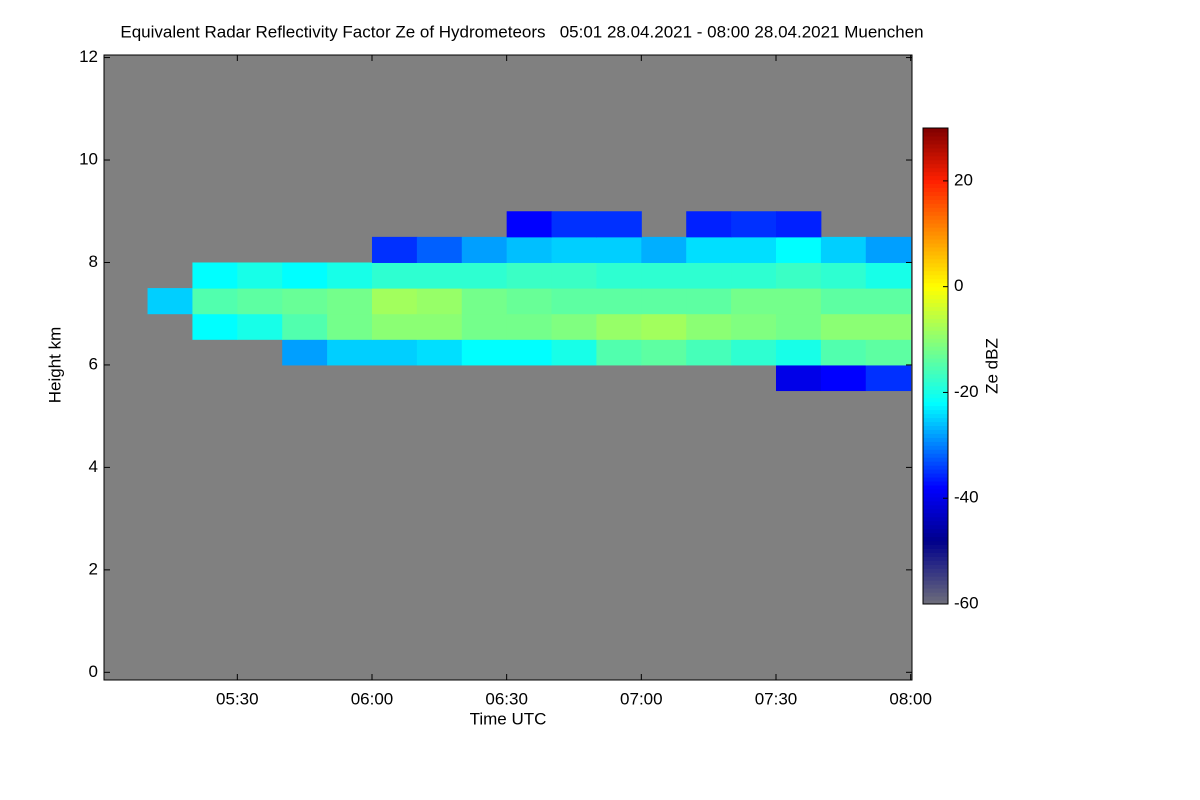 Image resolution: width=1200 pixels, height=800 pixels. I want to click on y-tick-label: 2, so click(93, 568).